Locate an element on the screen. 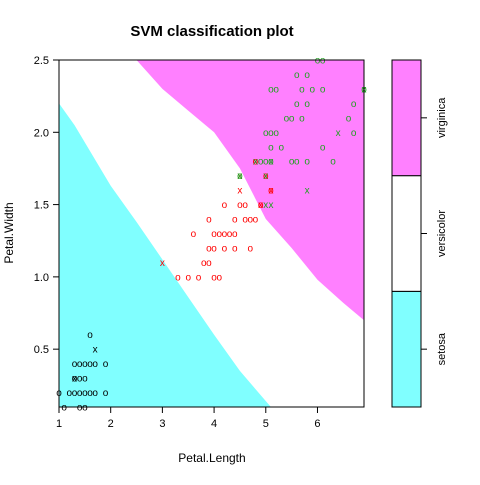 This screenshot has height=485, width=480. y-axis: 0.5 1.0 1.5 2.0 2.5 is located at coordinates (46, 205).